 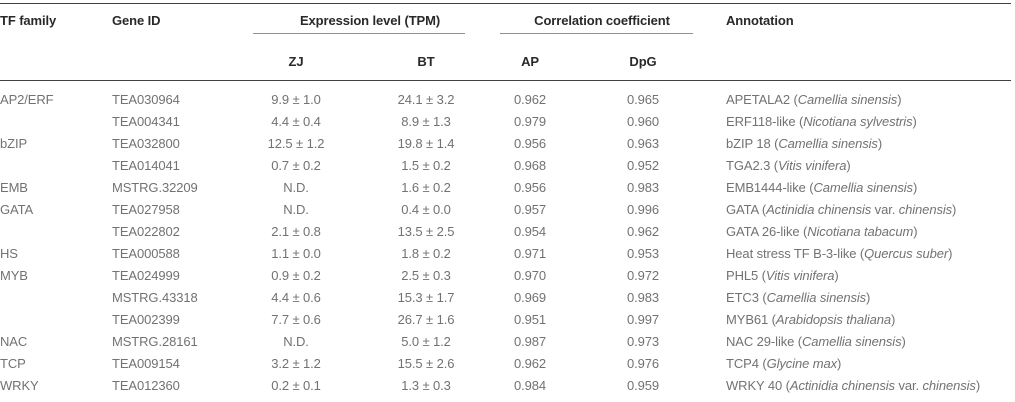 What do you see at coordinates (426, 121) in the screenshot?
I see `bt-value-cell: 8.9 ± 1.3` at bounding box center [426, 121].